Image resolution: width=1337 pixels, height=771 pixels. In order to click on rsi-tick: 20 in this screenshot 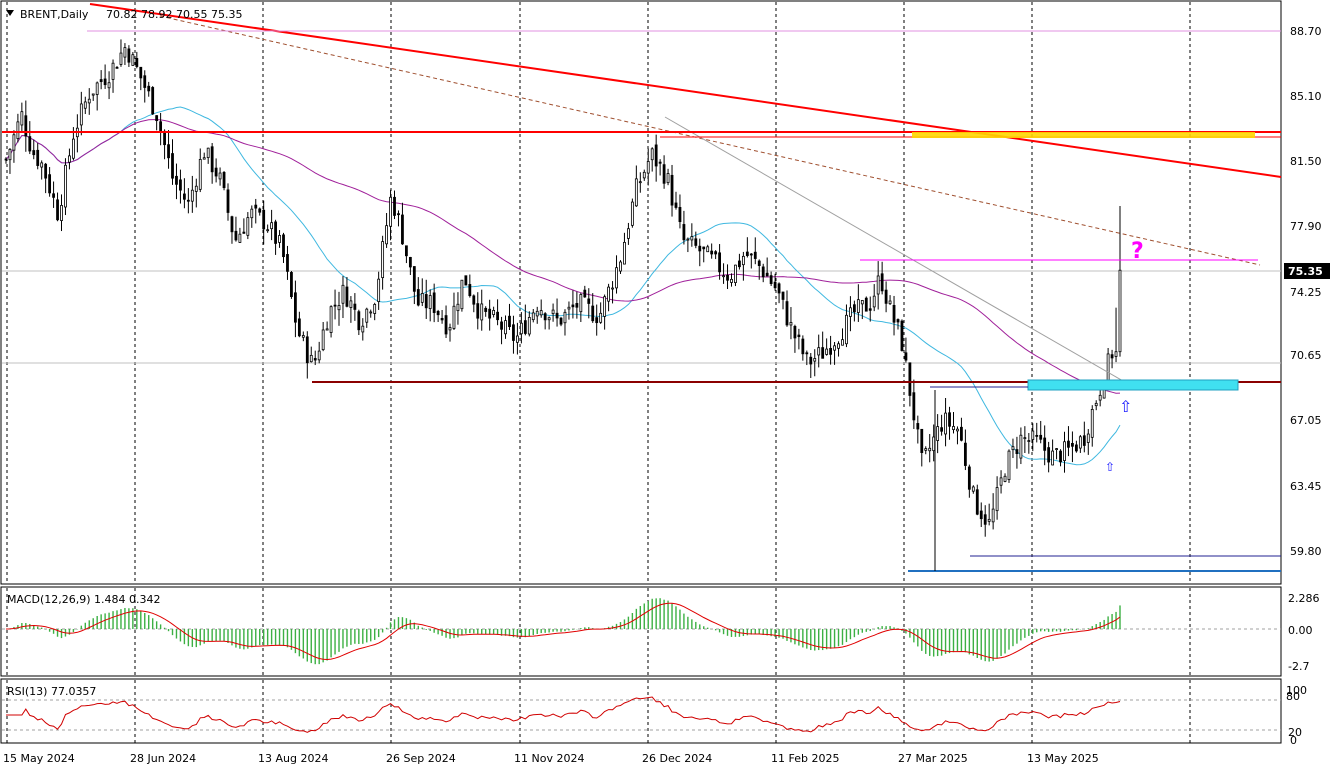, I will do `click(1295, 732)`.